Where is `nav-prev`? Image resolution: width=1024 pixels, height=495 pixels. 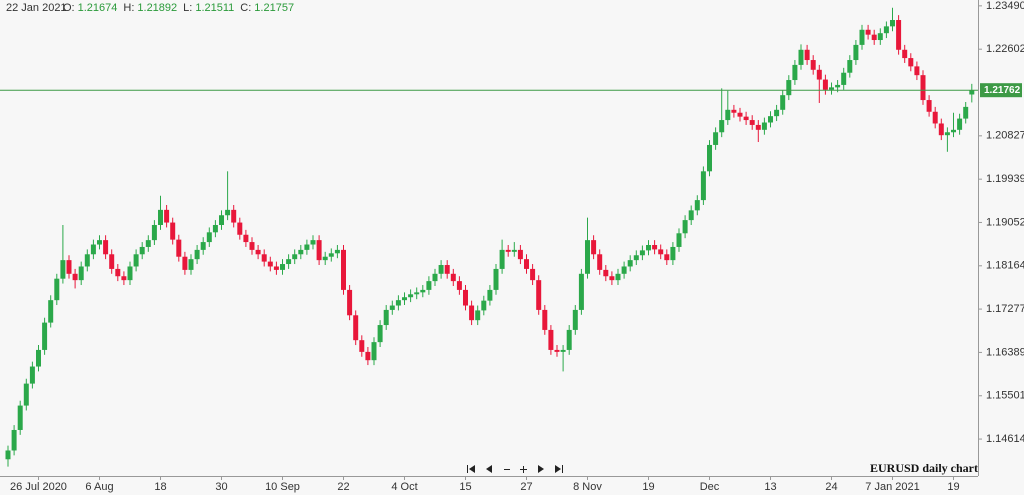
nav-prev is located at coordinates (489, 469).